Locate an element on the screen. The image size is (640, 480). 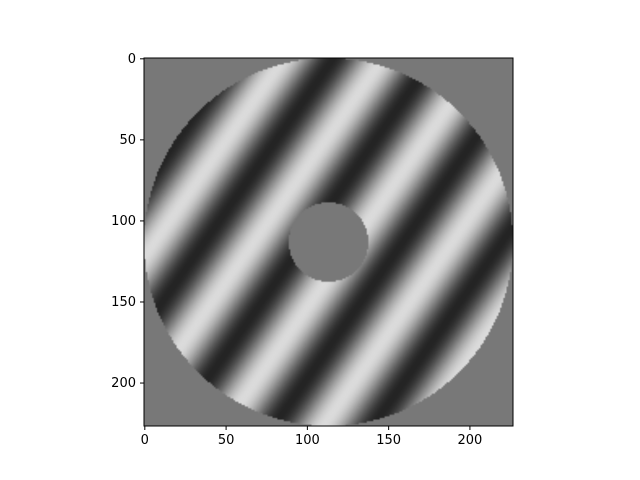
x-tick-labels: 0 50 100 150 200 is located at coordinates (312, 440).